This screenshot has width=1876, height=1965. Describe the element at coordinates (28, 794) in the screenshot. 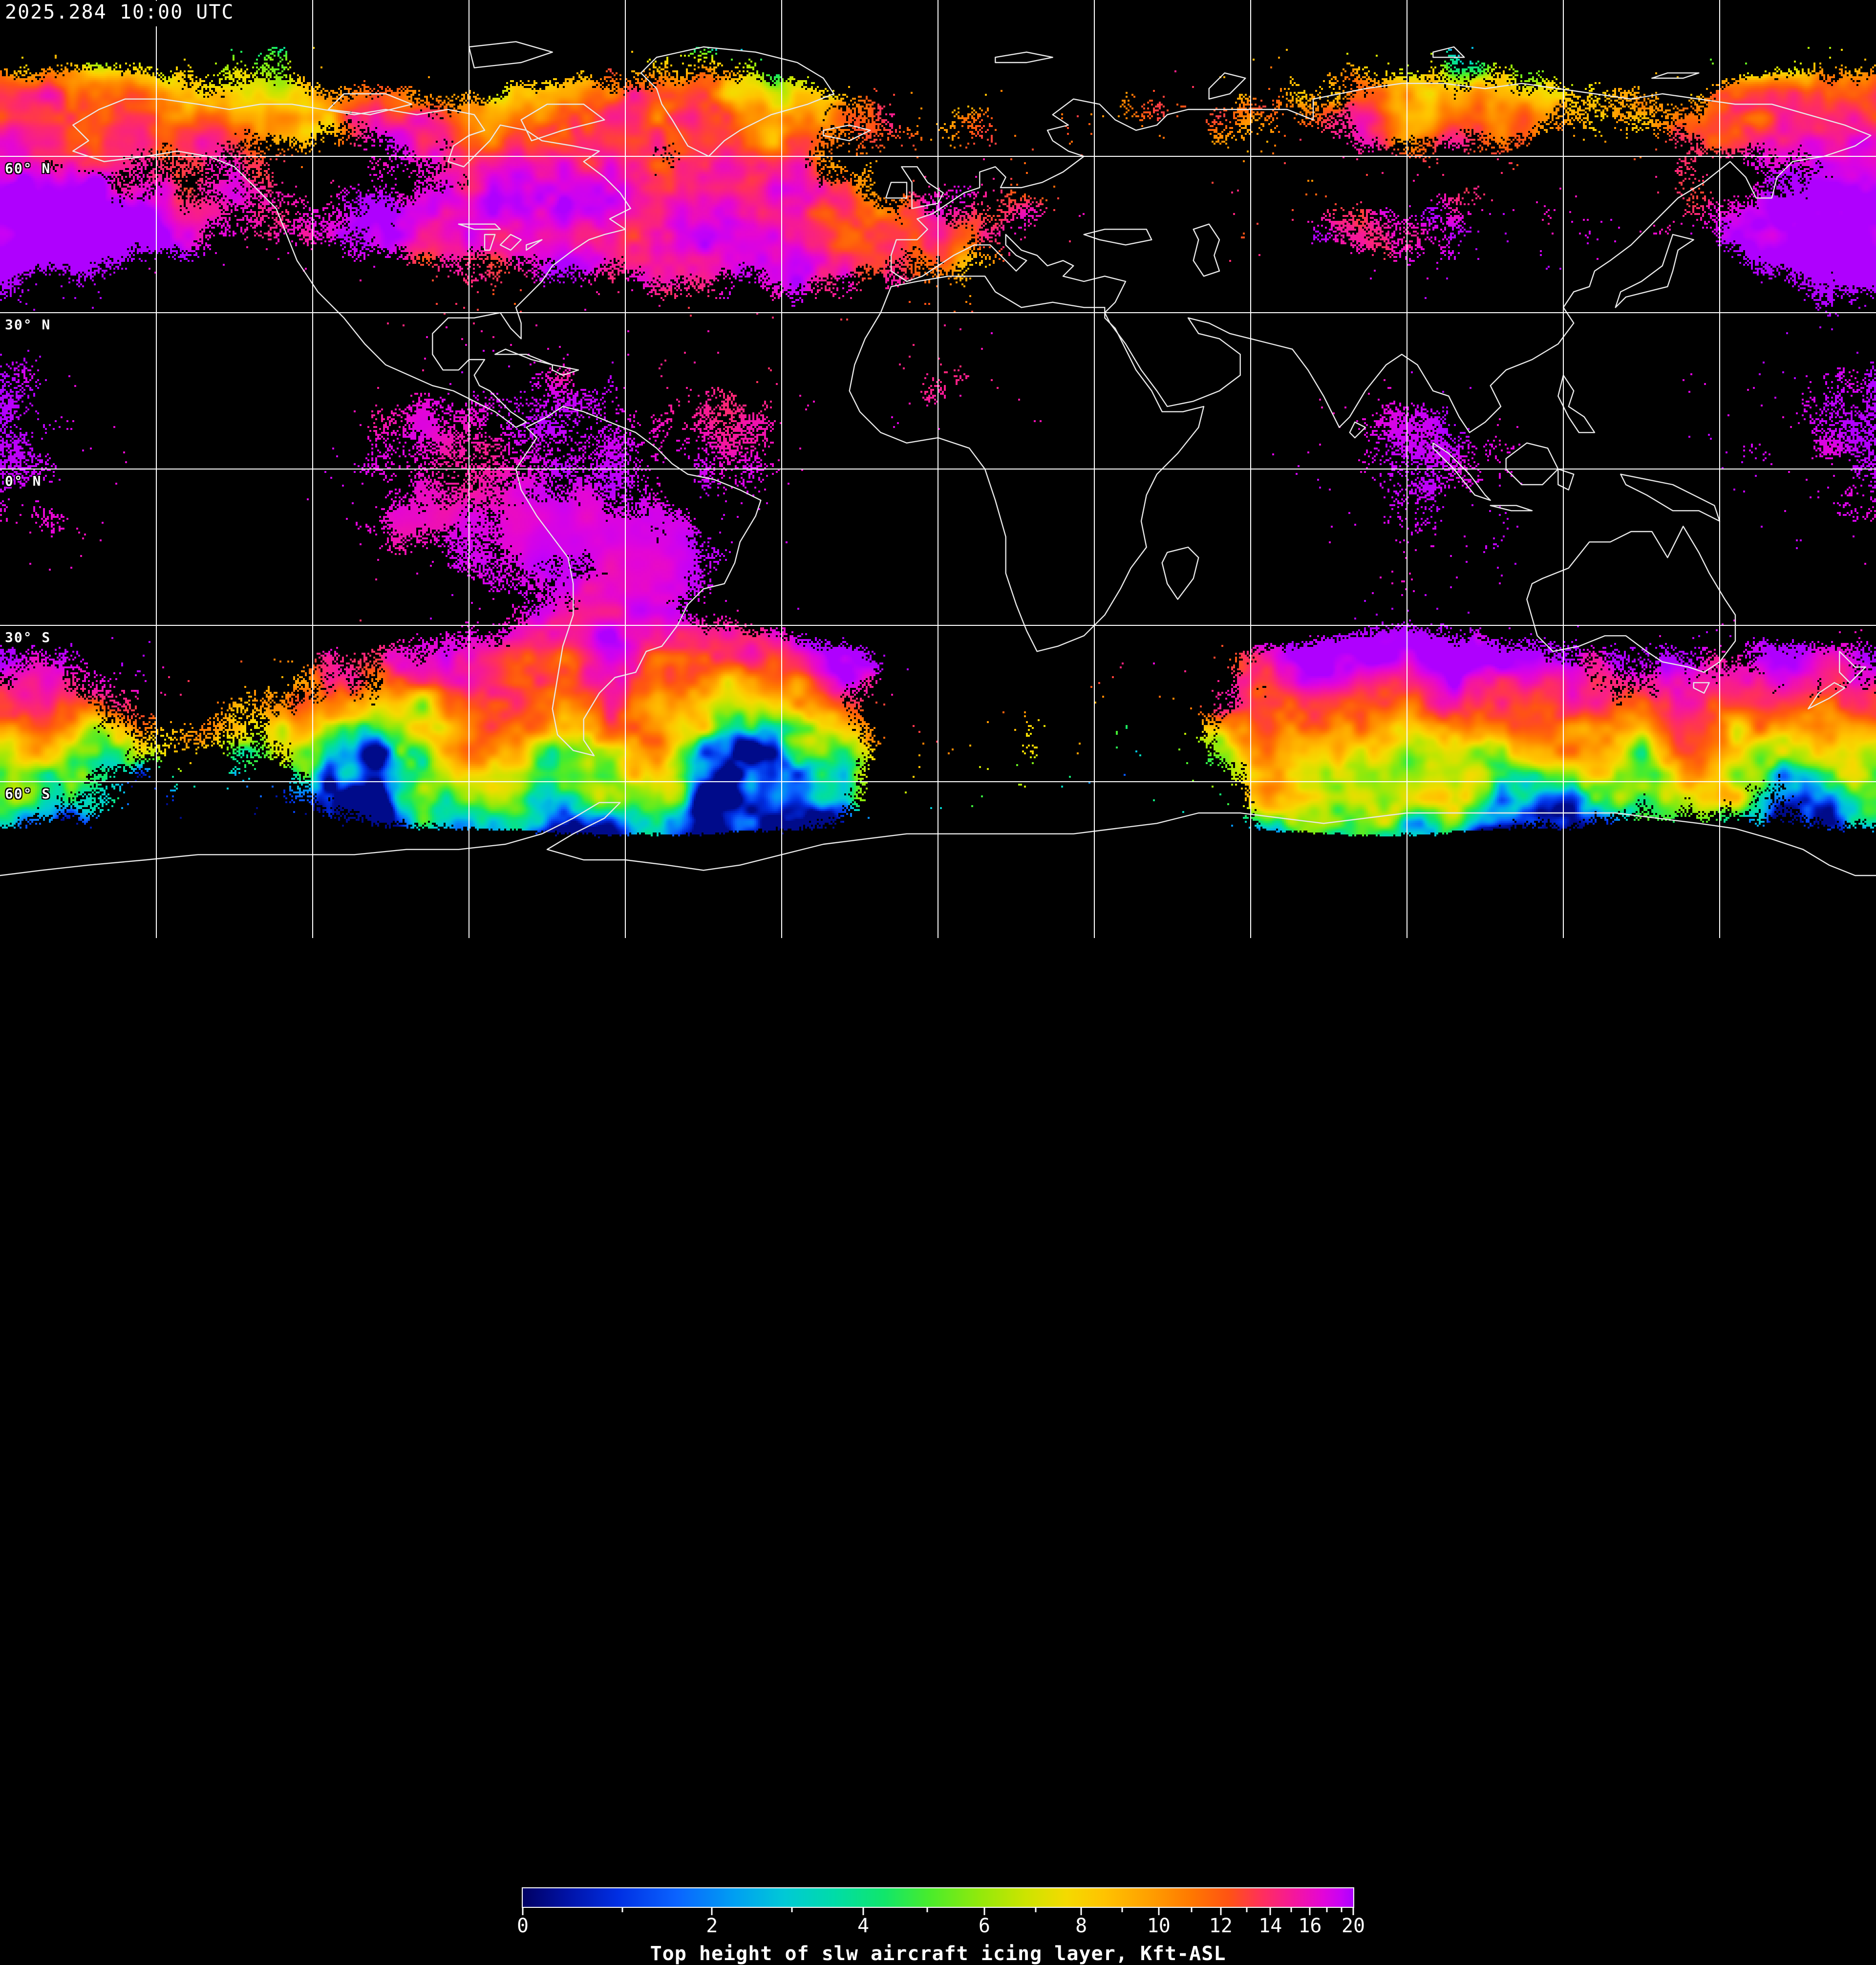

I see `lat-label-60s: 60° S` at that location.